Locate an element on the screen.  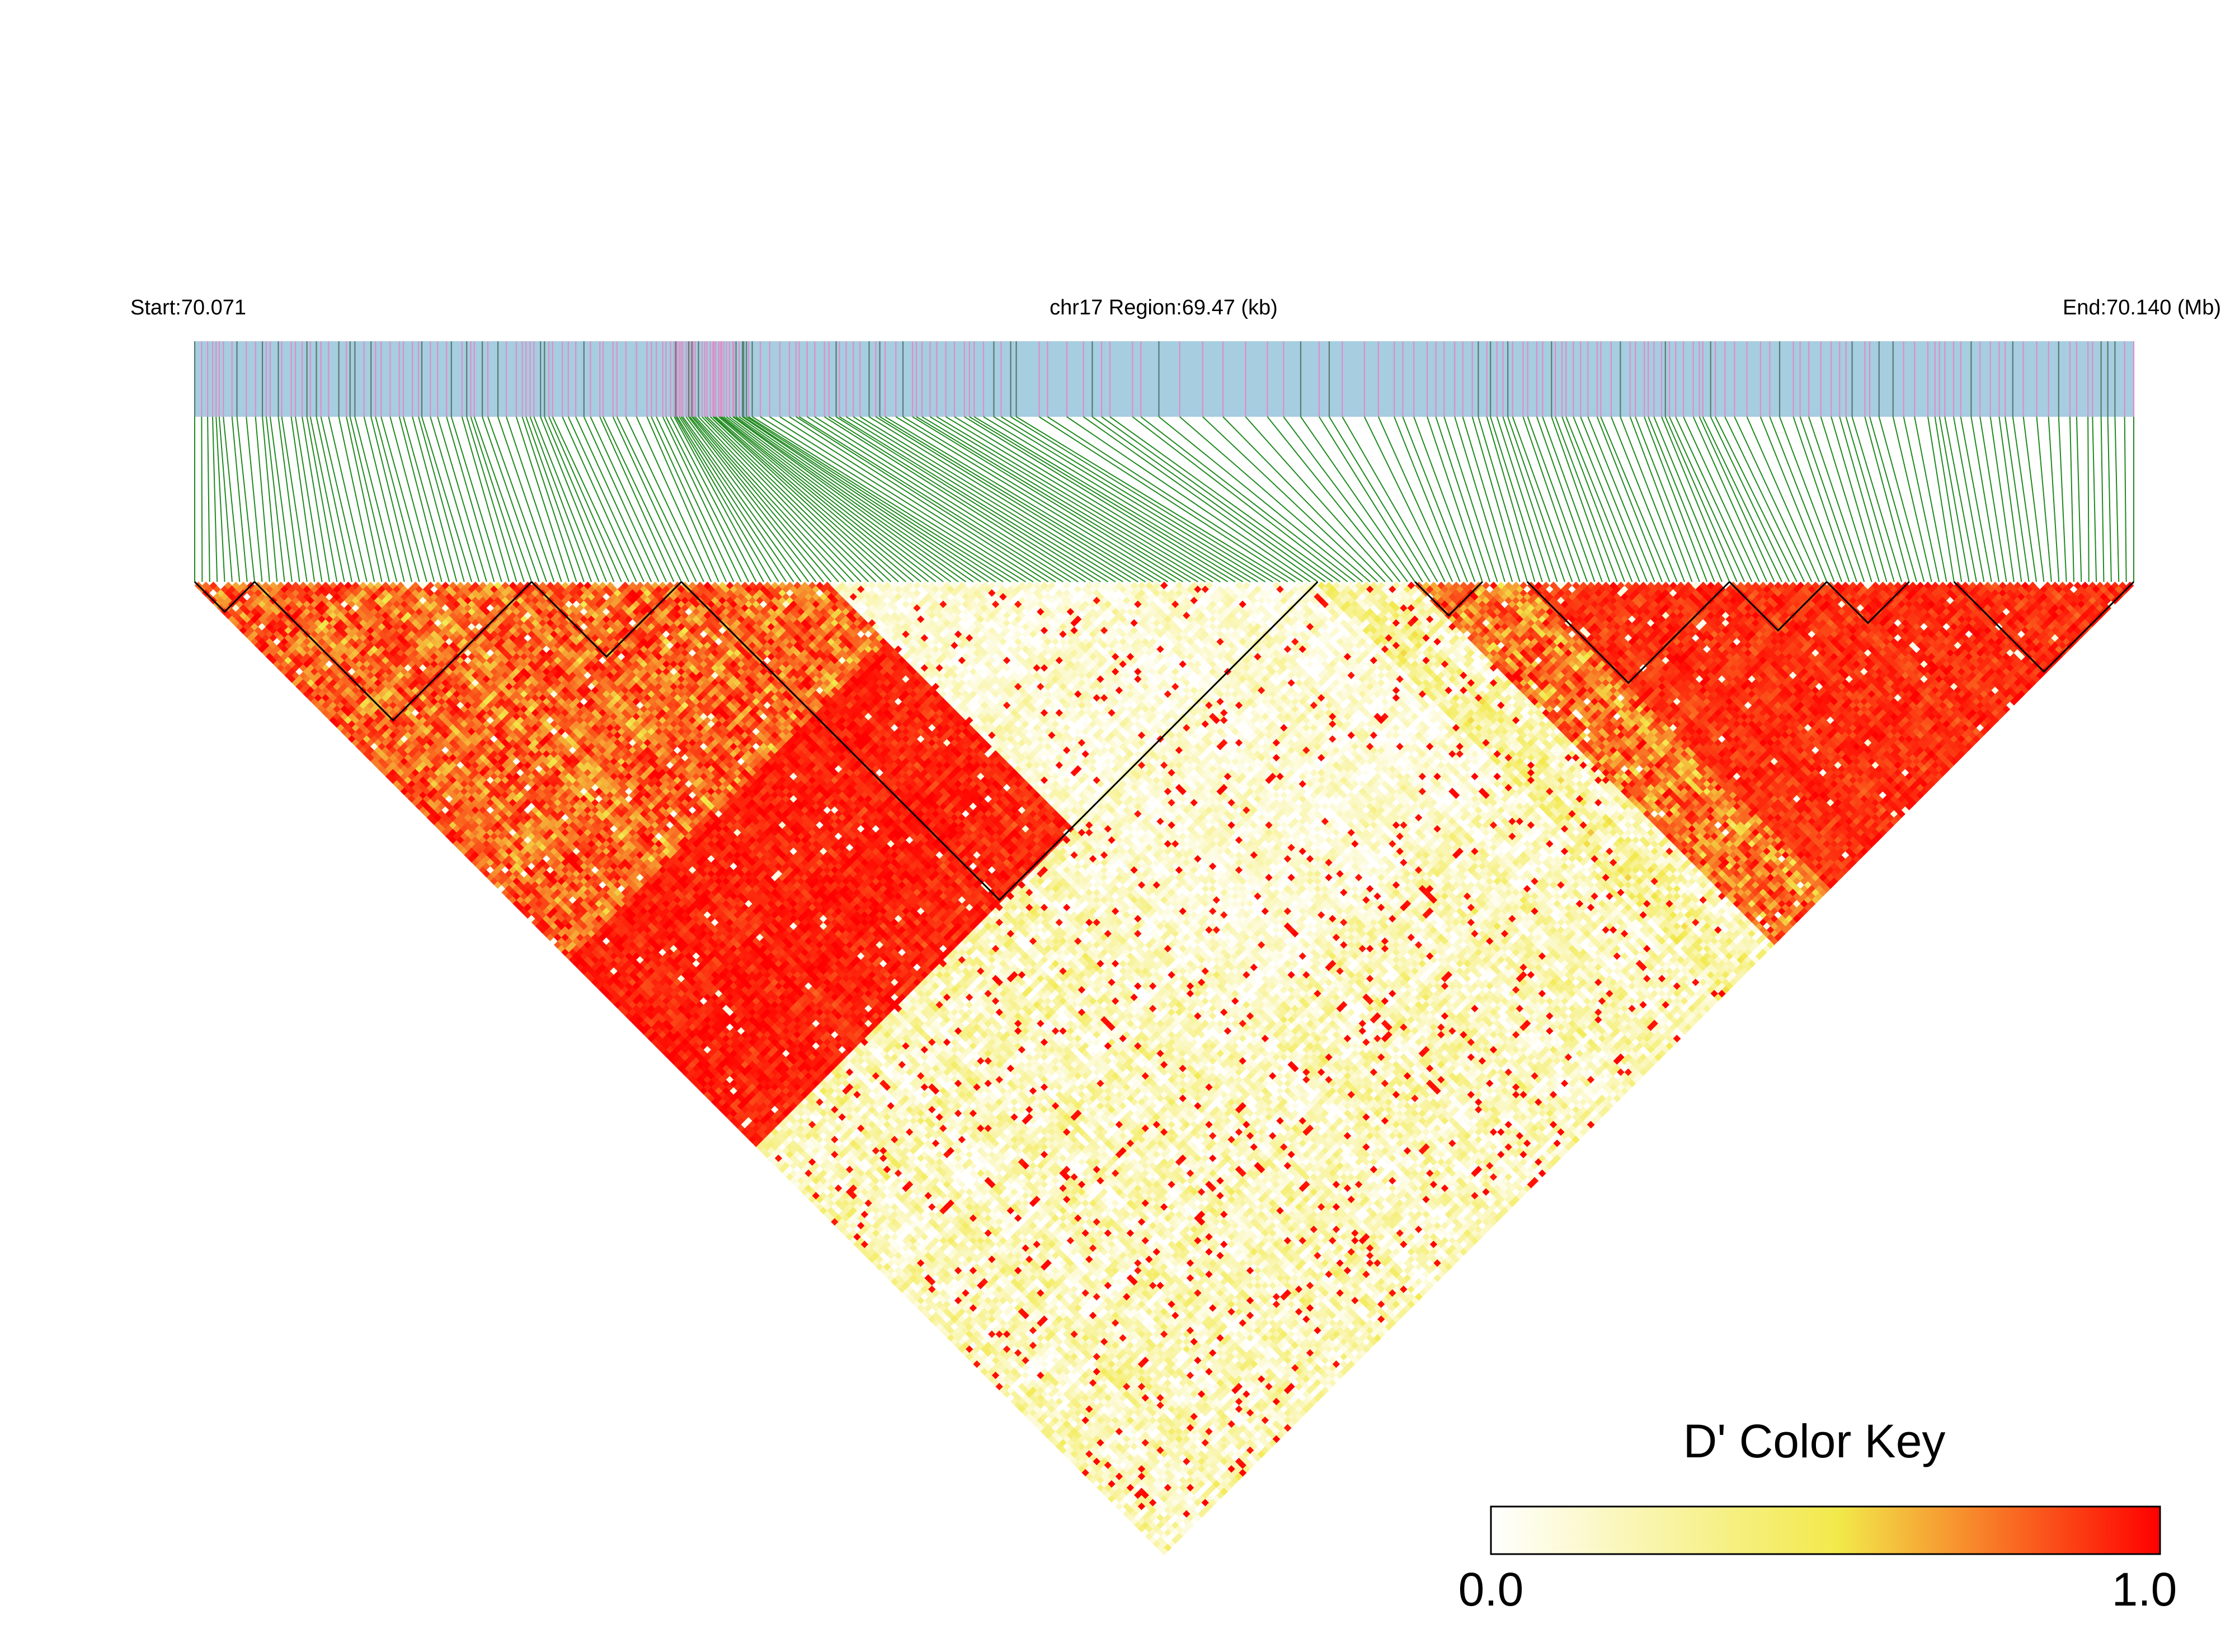
variant-track-background is located at coordinates (1164, 379).